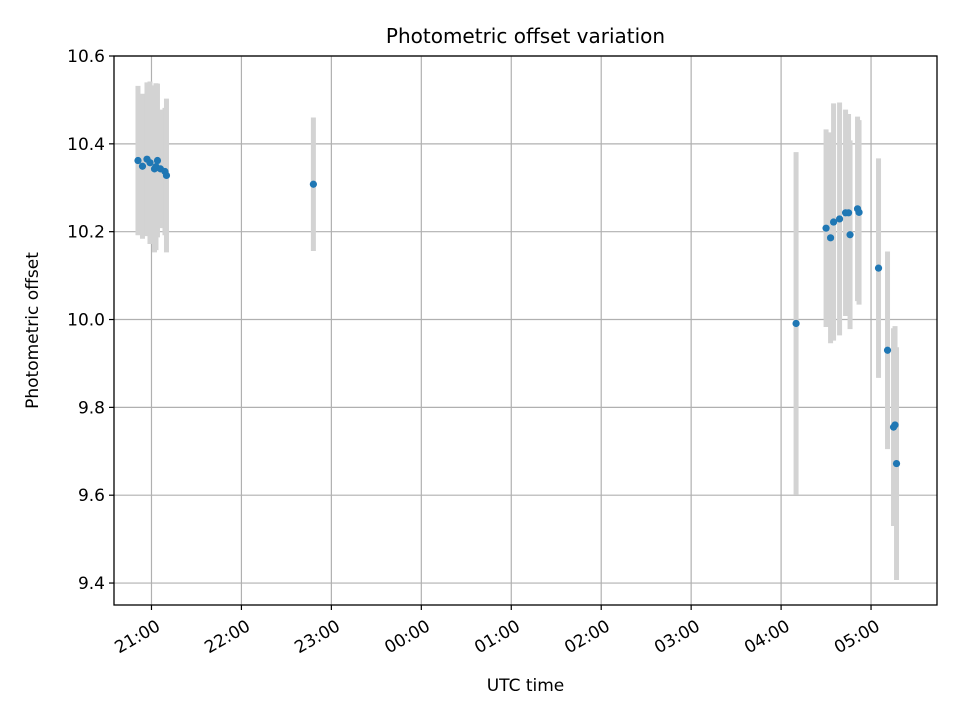 This screenshot has width=960, height=720. Describe the element at coordinates (86, 233) in the screenshot. I see `y-tick-label: 10.2` at that location.